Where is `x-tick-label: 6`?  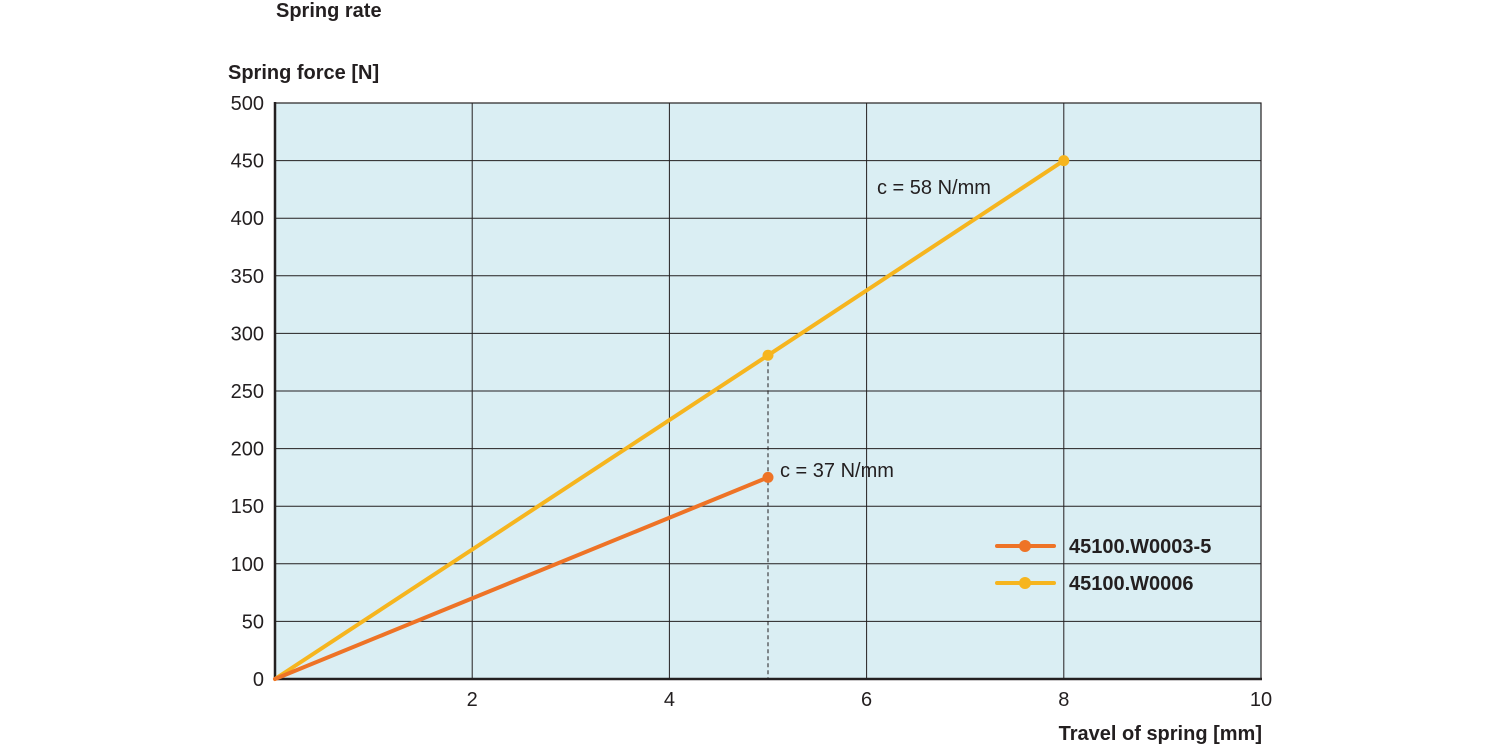 x-tick-label: 6 is located at coordinates (866, 700).